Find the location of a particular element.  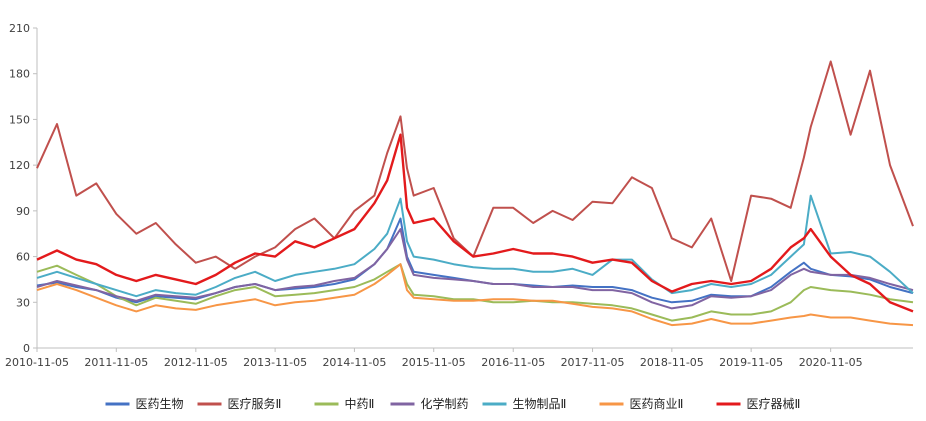

legend: 医药生物 医疗服务Ⅱ 中药Ⅱ 化学制药 生物制品Ⅱ 医药商业Ⅱ 医疗器械Ⅱ is located at coordinates (453, 403).